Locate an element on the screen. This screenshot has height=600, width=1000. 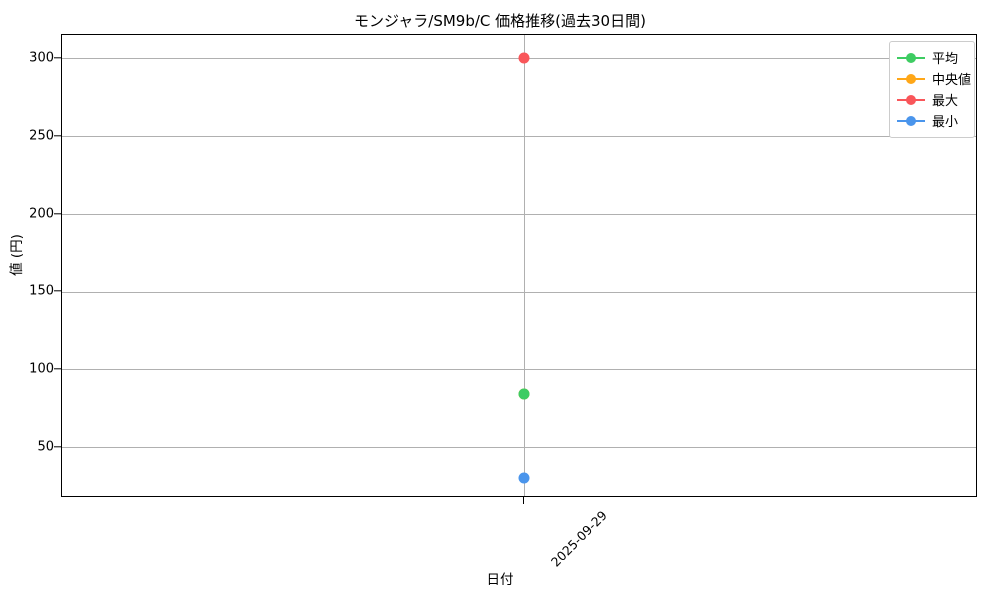
y-axis-title: 値 (円) is located at coordinates (17, 255).